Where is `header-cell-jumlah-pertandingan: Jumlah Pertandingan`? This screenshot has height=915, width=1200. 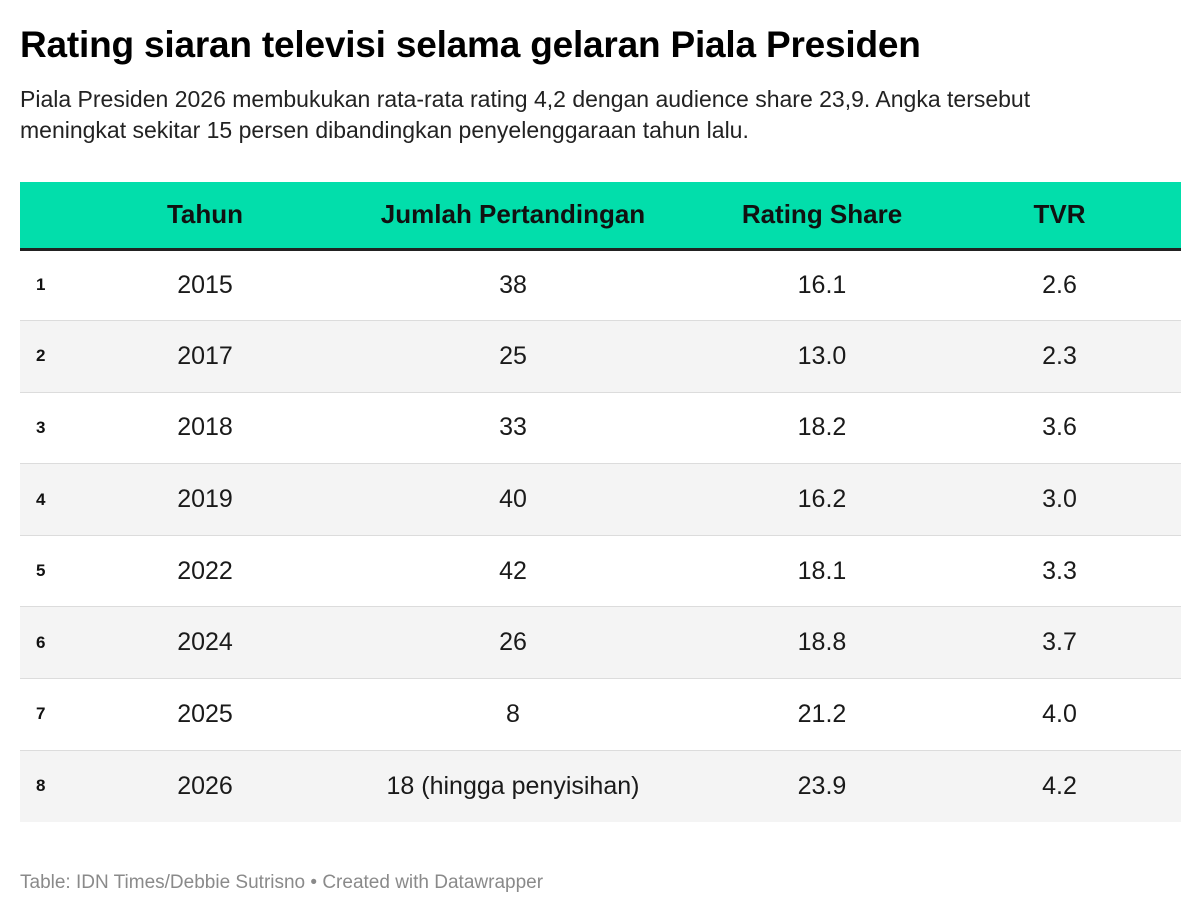 header-cell-jumlah-pertandingan: Jumlah Pertandingan is located at coordinates (513, 216).